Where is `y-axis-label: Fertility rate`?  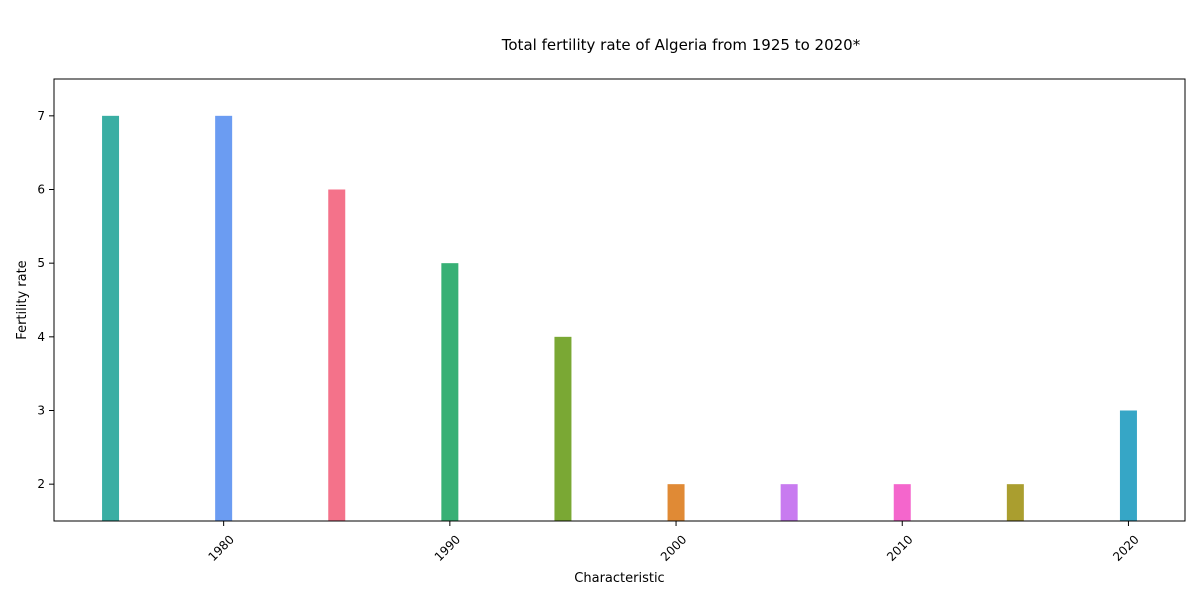 y-axis-label: Fertility rate is located at coordinates (22, 299).